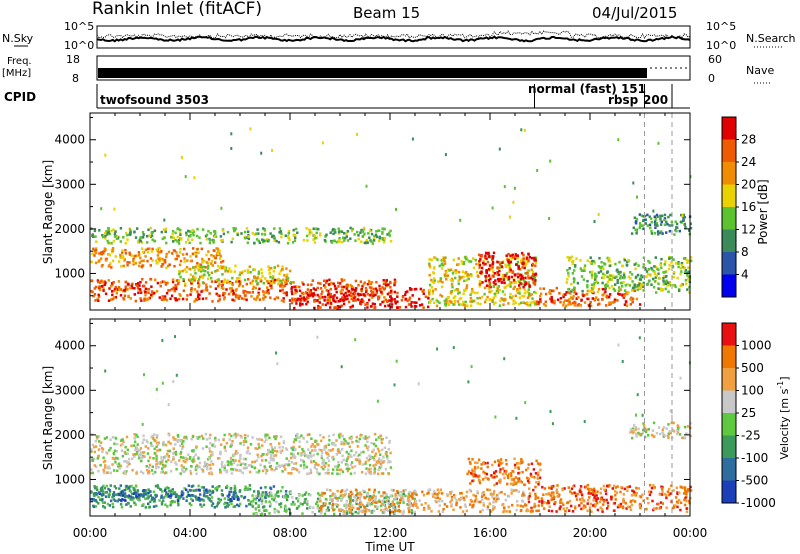 The height and width of the screenshot is (554, 800). Describe the element at coordinates (745, 252) in the screenshot. I see `colorbar-tick-label-1: 8` at that location.